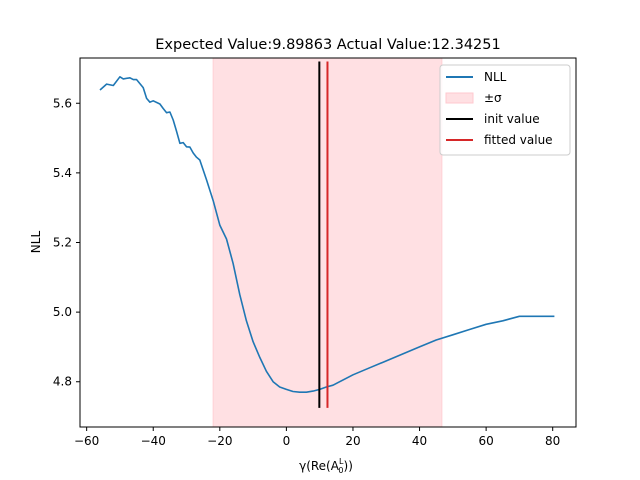 The image size is (640, 480). I want to click on y-tick-label: 5.6, so click(62, 103).